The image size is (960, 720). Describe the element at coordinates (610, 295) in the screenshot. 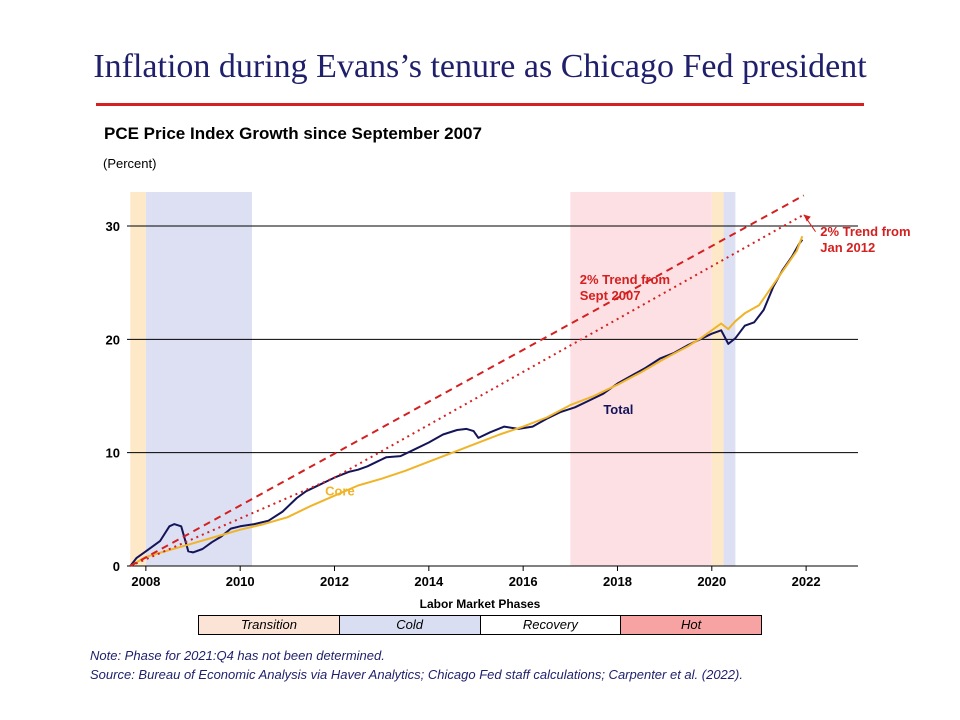

I see `annotation-line: Sept 2007` at that location.